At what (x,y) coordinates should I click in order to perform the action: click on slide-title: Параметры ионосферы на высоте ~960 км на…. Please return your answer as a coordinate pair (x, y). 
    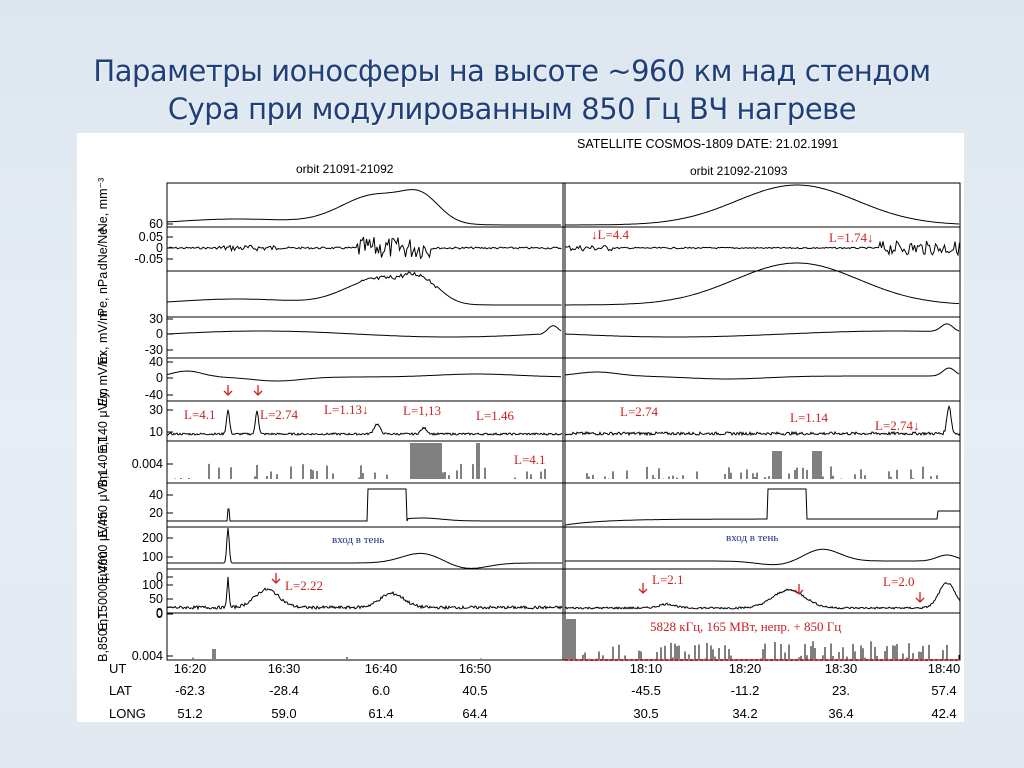
    Looking at the image, I should click on (512, 90).